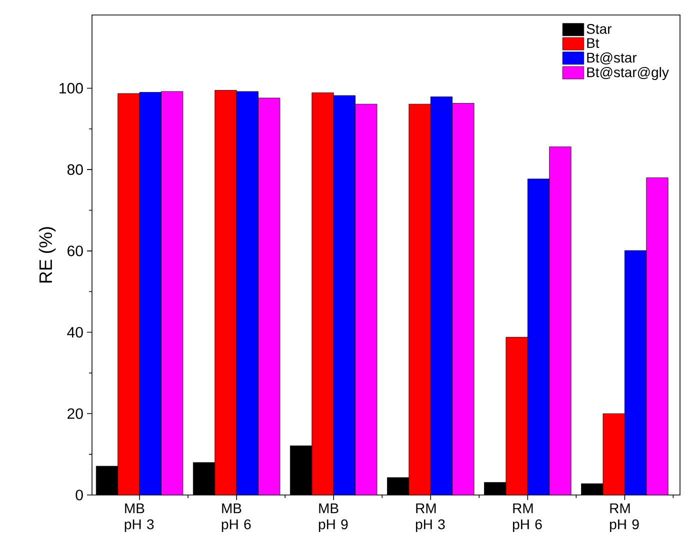  Describe the element at coordinates (624, 518) in the screenshot. I see `x-tick-label: RM pH 9` at that location.